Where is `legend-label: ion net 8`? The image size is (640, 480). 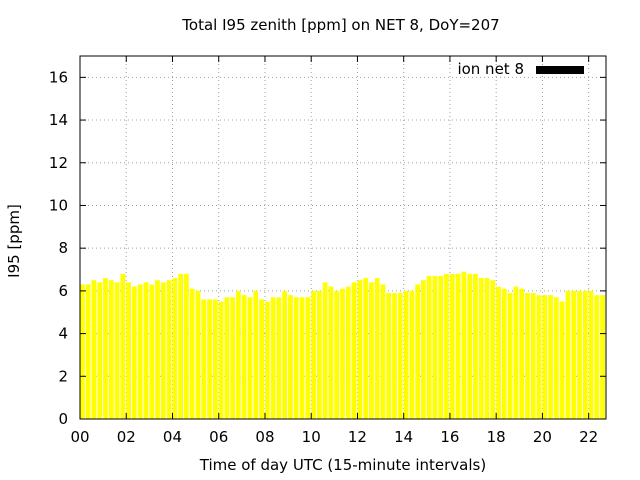 legend-label: ion net 8 is located at coordinates (490, 69).